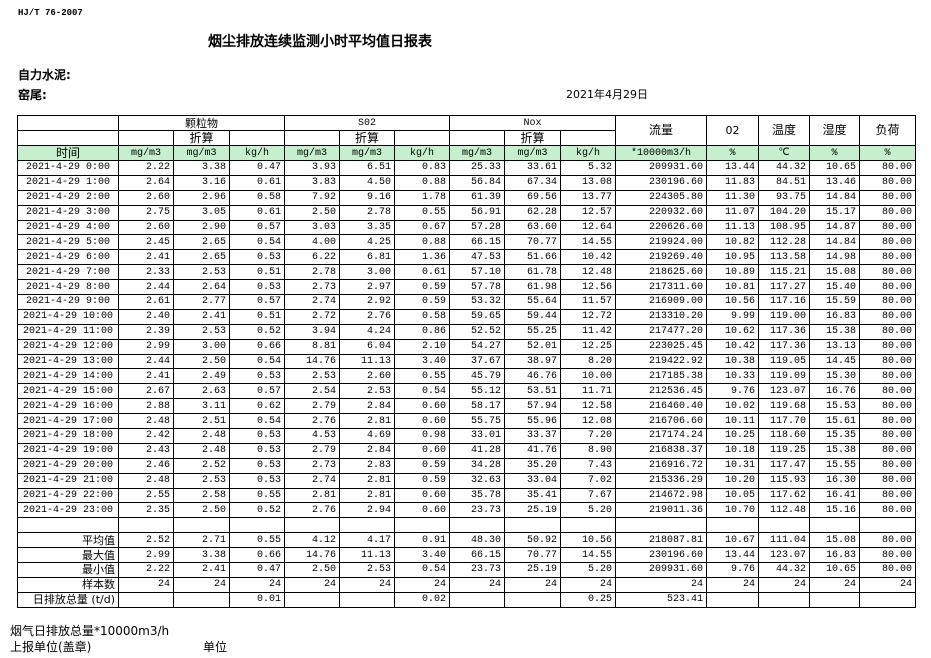 Image resolution: width=931 pixels, height=658 pixels. I want to click on unit-label: 单位, so click(215, 647).